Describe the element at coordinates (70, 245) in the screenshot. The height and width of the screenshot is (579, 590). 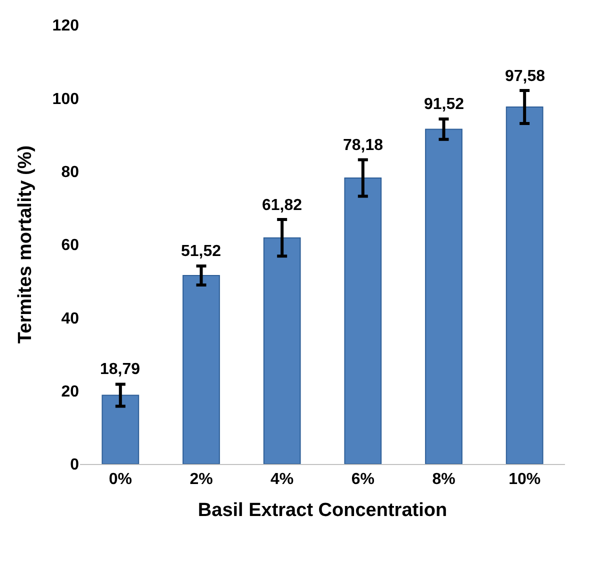
I see `y-tick-label: 60` at that location.